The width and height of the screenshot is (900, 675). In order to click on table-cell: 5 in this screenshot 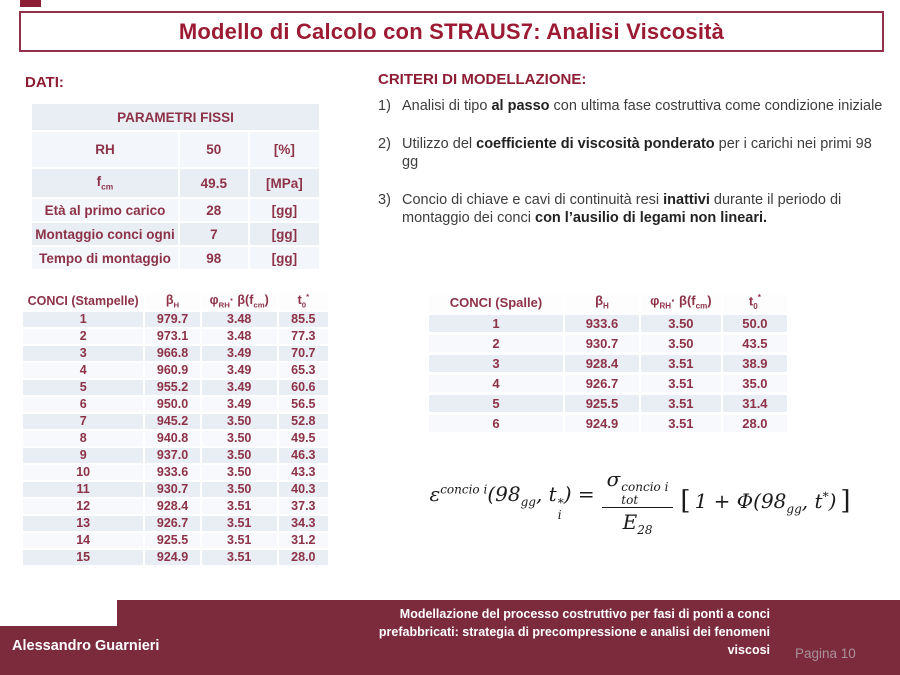, I will do `click(83, 388)`.